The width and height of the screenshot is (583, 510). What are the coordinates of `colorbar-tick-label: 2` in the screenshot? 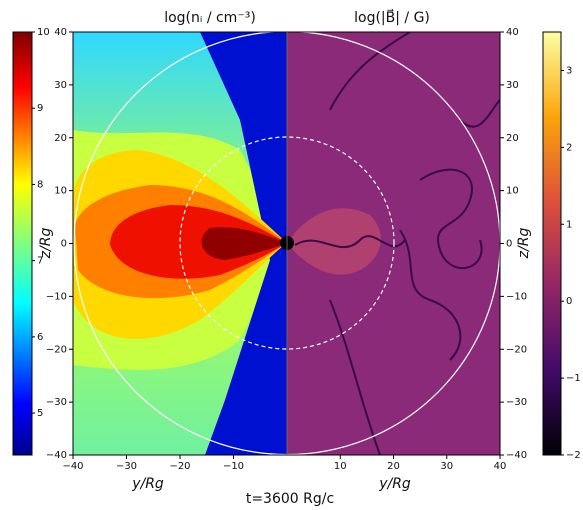 It's located at (569, 147).